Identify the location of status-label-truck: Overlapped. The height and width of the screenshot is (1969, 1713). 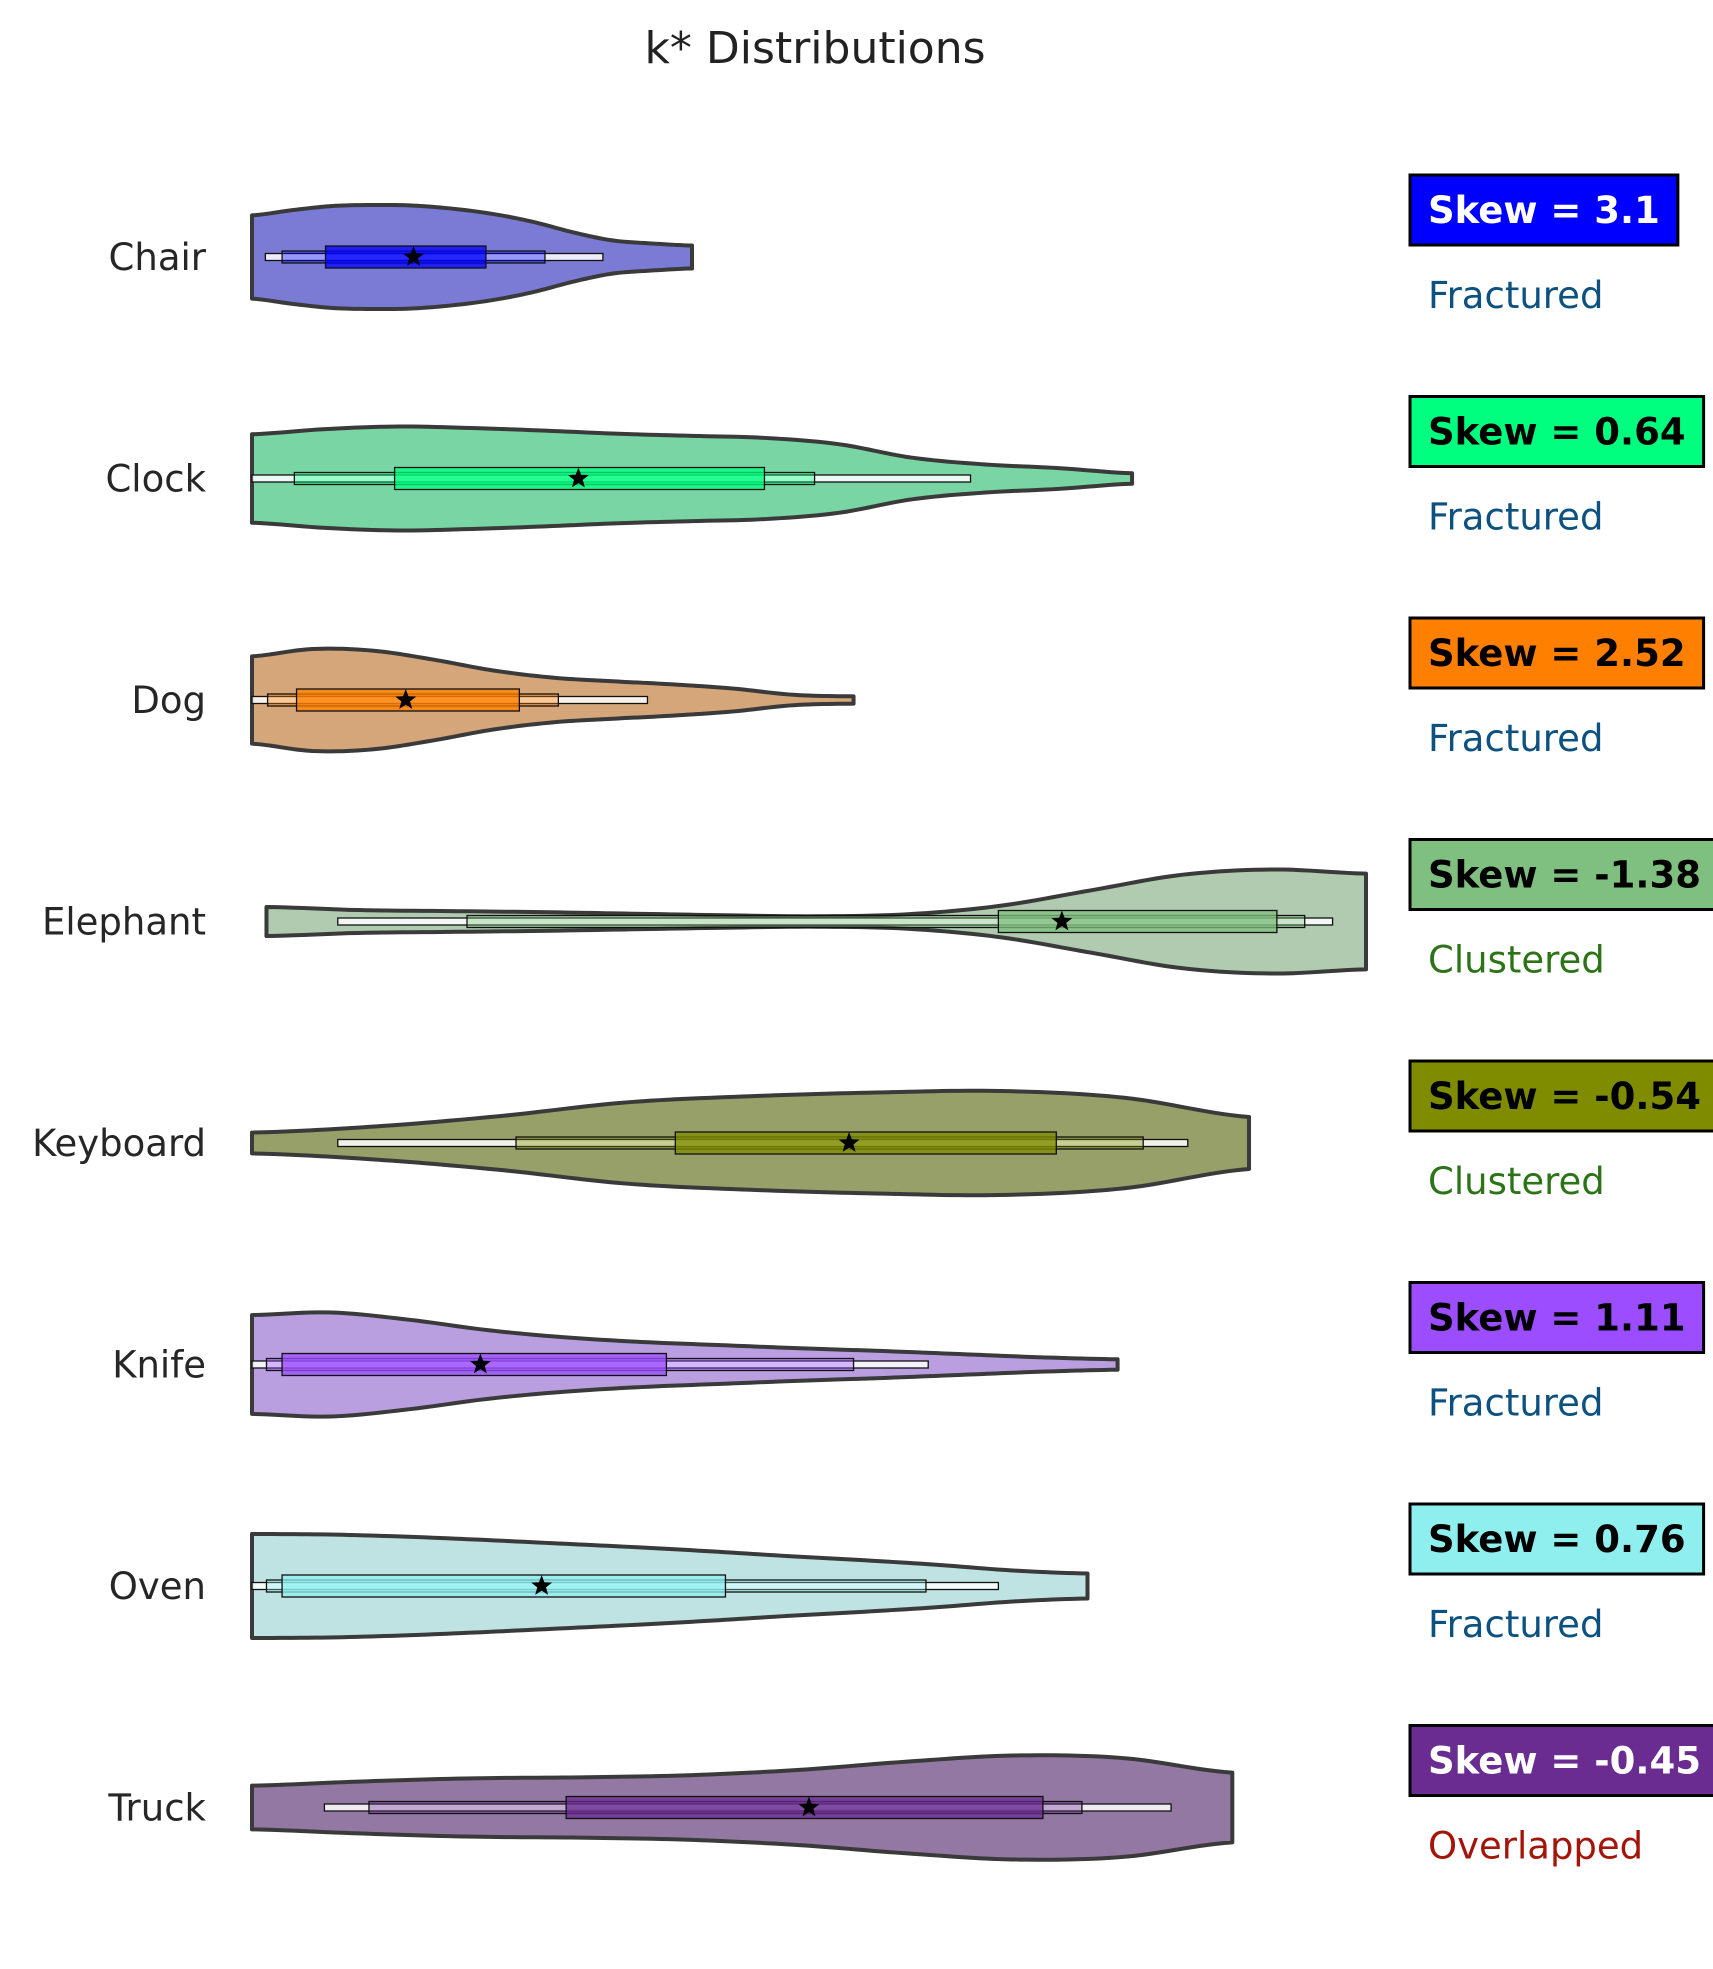
(1535, 1846).